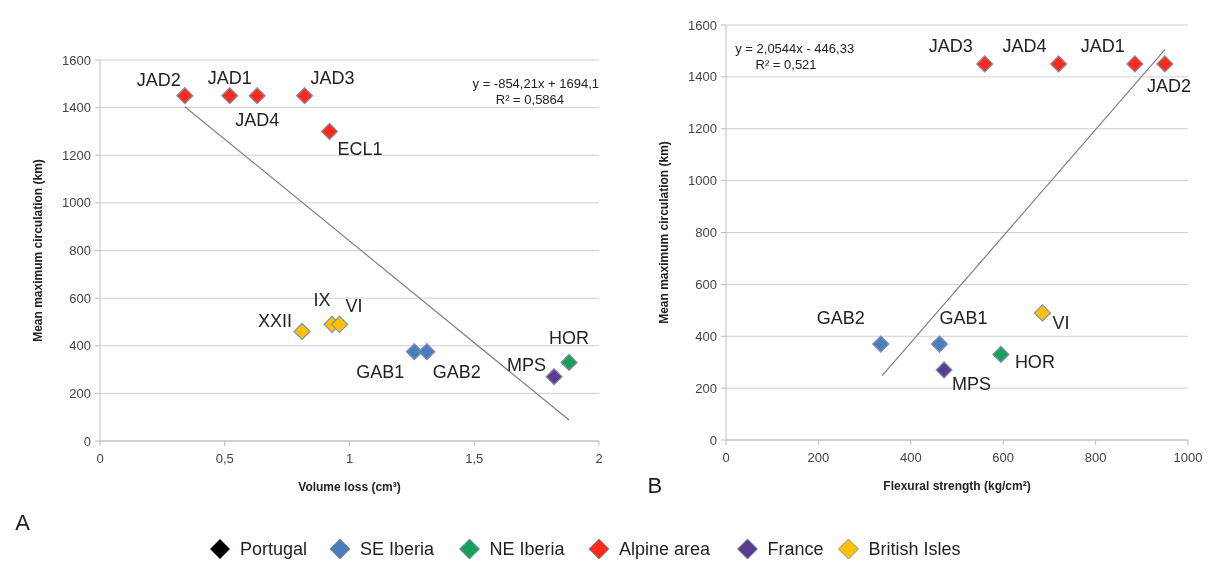  What do you see at coordinates (655, 485) in the screenshot?
I see `text: B` at bounding box center [655, 485].